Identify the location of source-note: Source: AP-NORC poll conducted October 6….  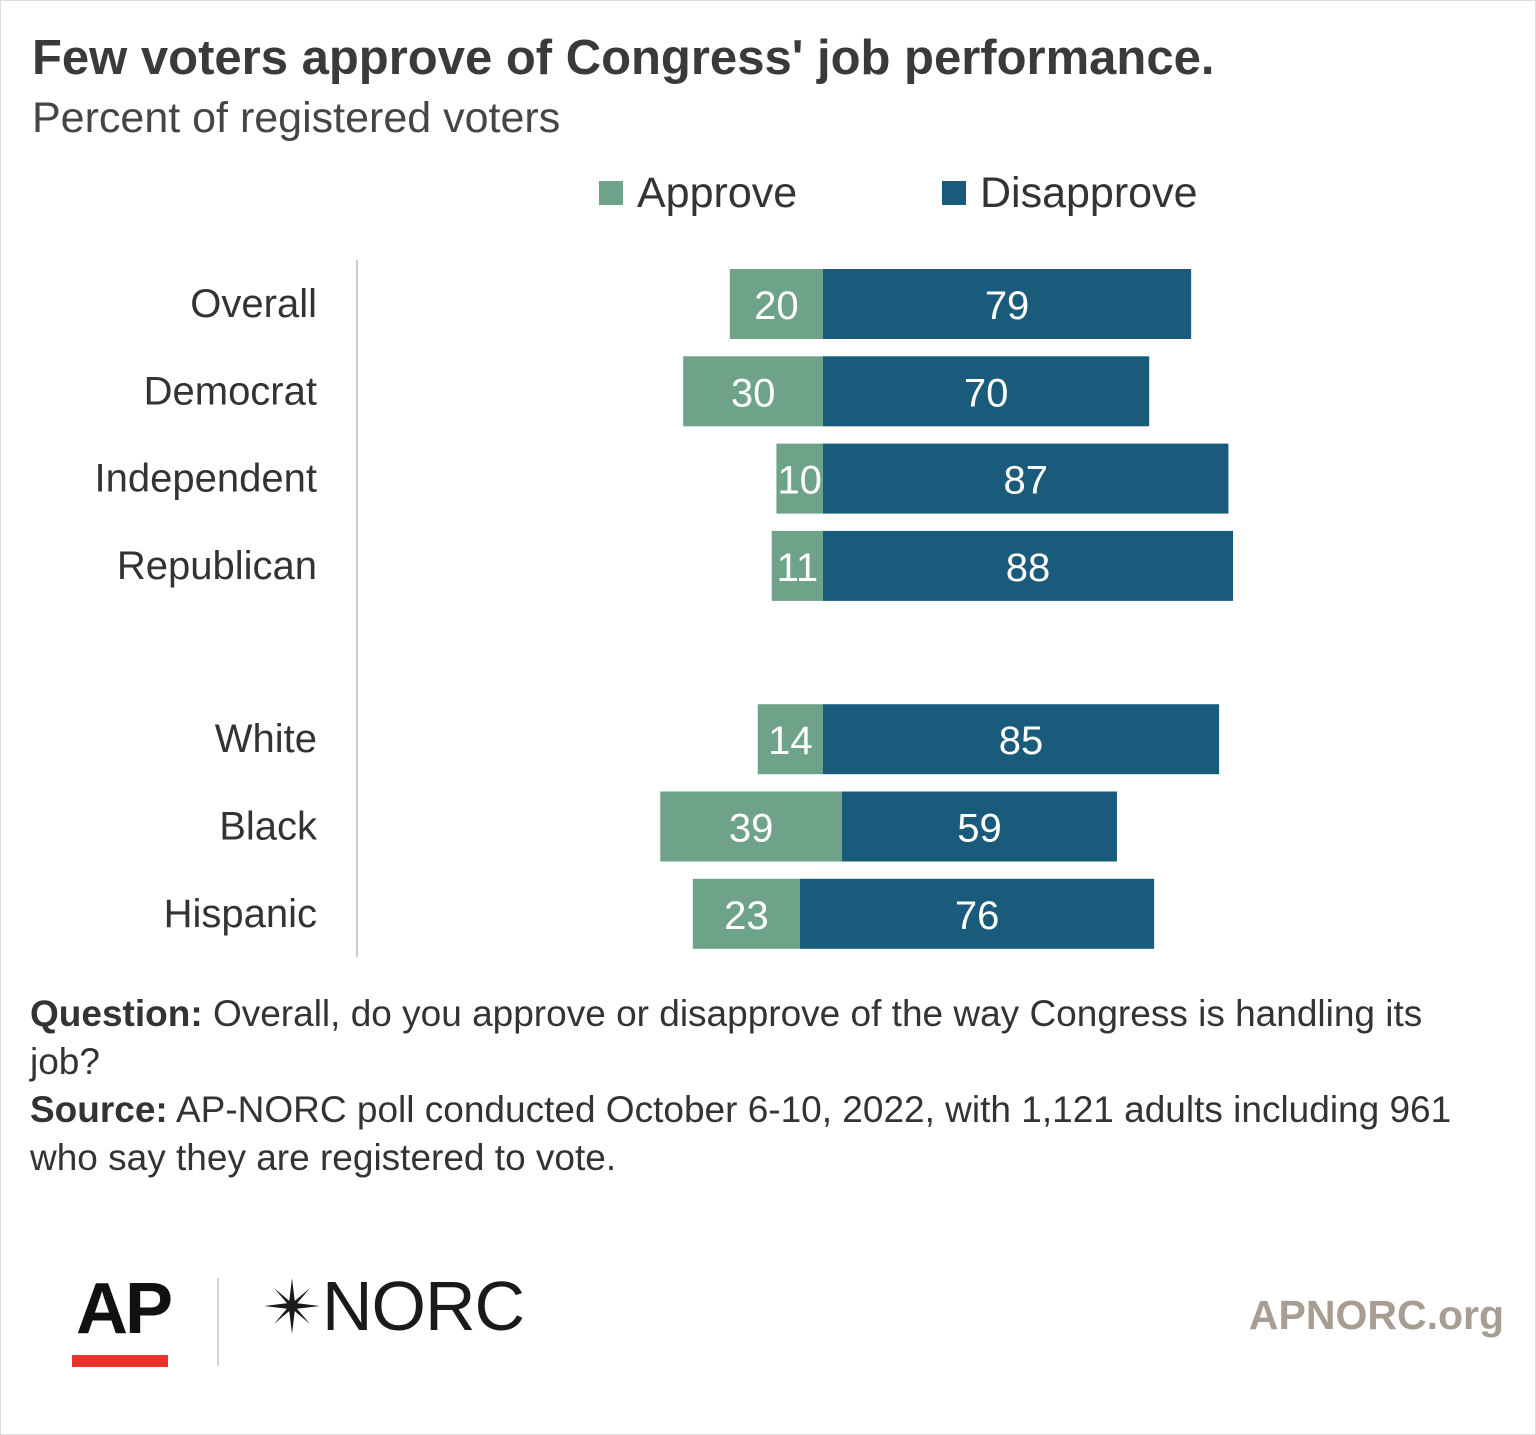
(765, 1134).